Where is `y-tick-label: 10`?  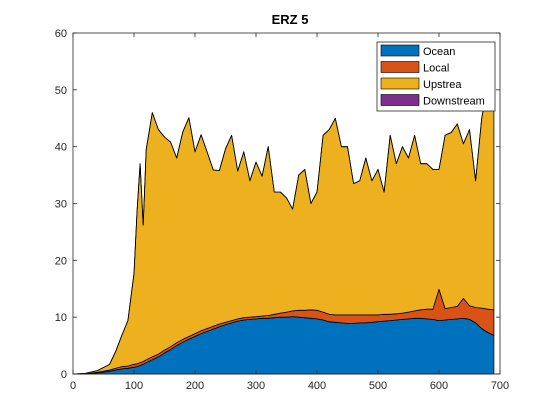 y-tick-label: 10 is located at coordinates (61, 318).